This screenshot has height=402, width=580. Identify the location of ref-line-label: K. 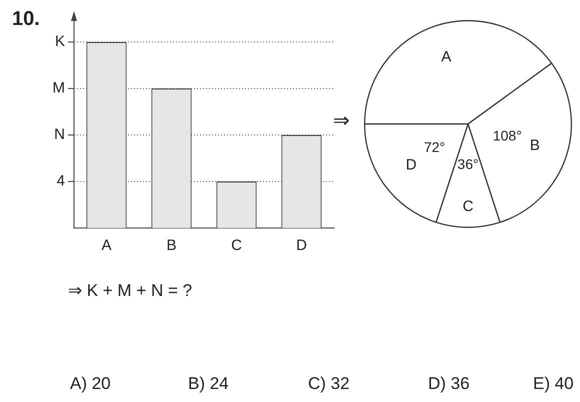
(59, 41).